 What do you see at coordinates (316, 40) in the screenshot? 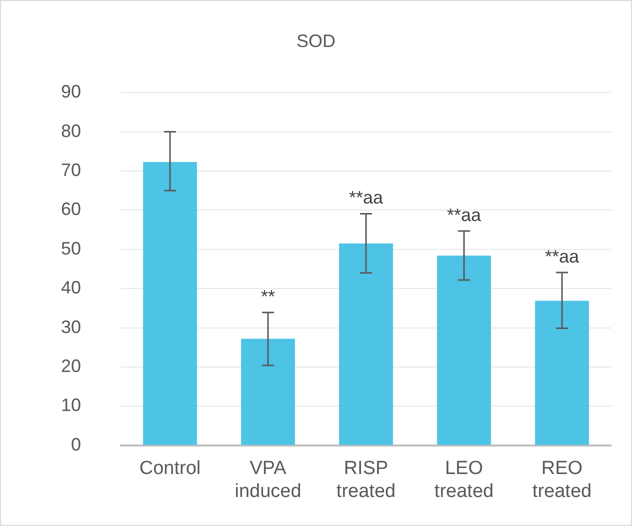
I see `chart-title: SOD` at bounding box center [316, 40].